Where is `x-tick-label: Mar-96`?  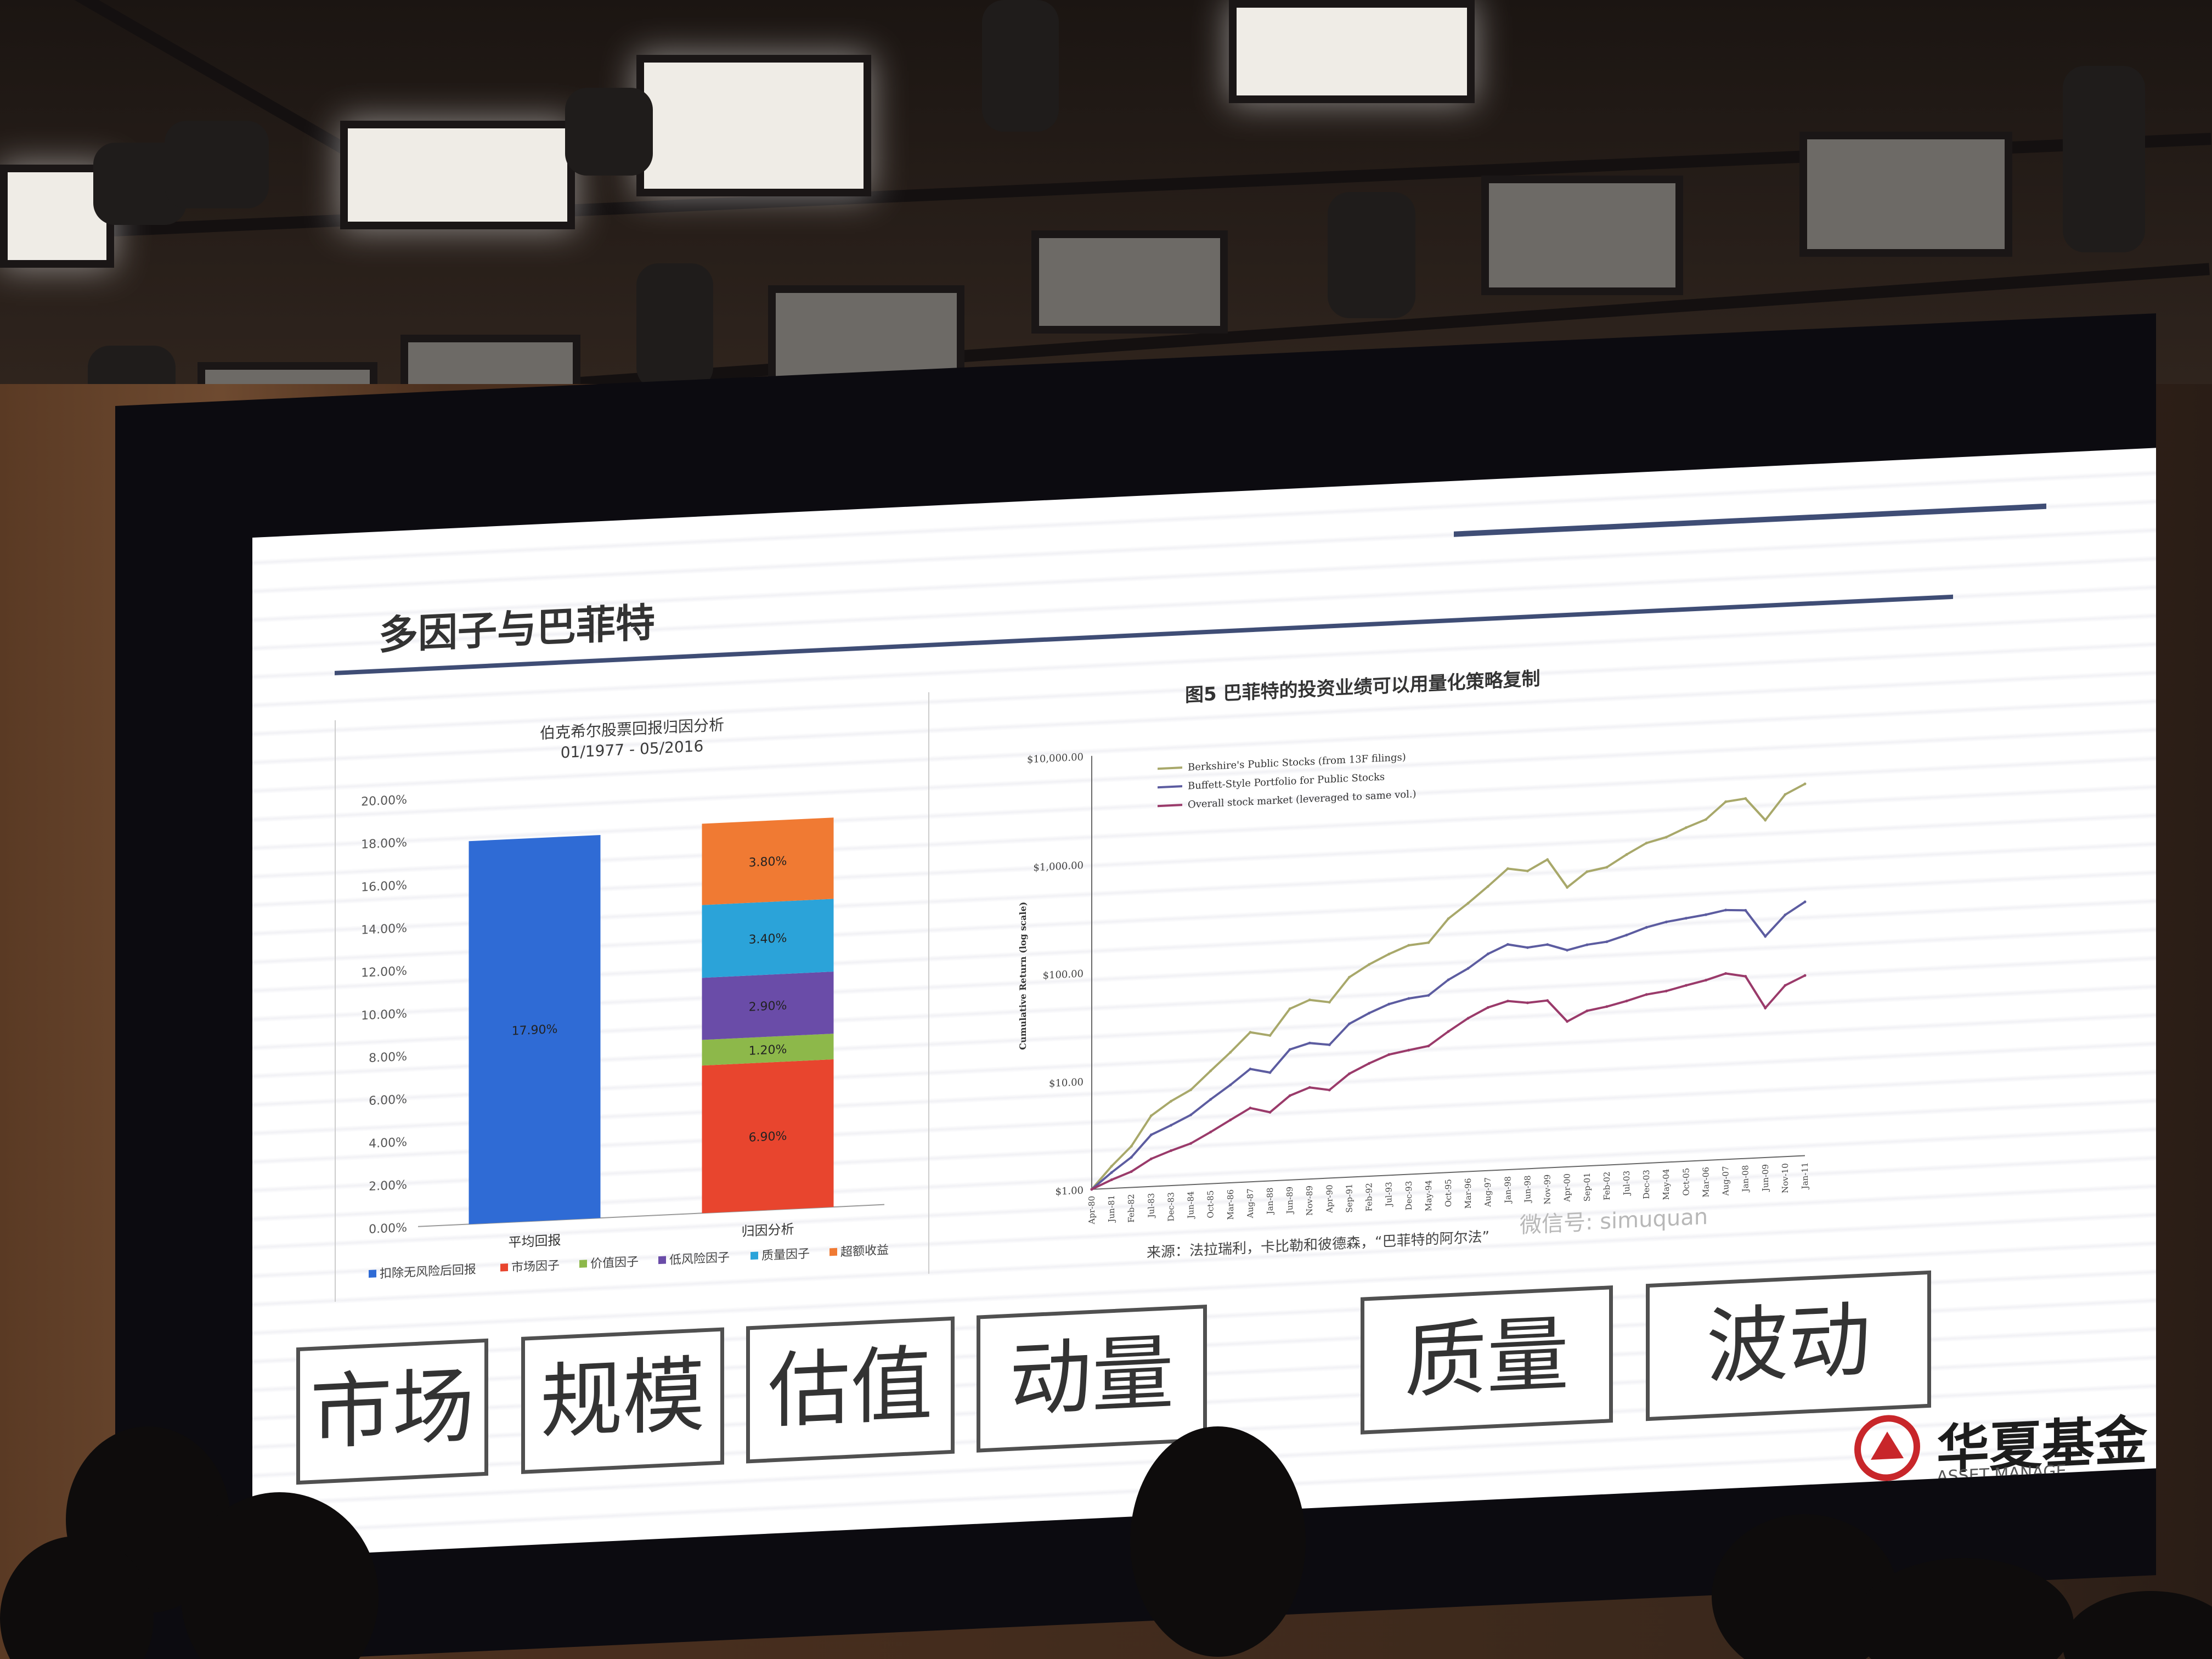
x-tick-label: Mar-96 is located at coordinates (1468, 1193).